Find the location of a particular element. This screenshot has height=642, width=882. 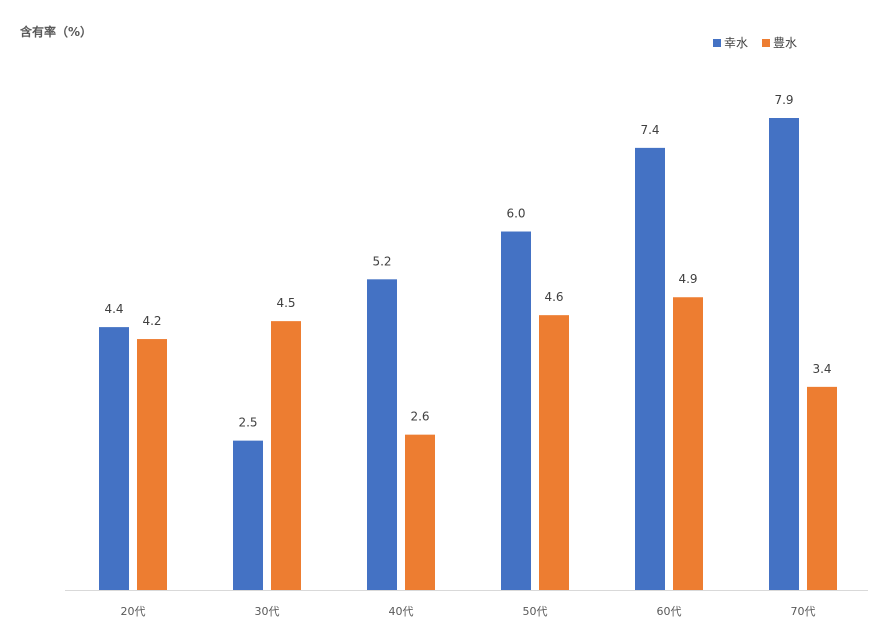

legend-label-housui: 豊水 is located at coordinates (785, 43).